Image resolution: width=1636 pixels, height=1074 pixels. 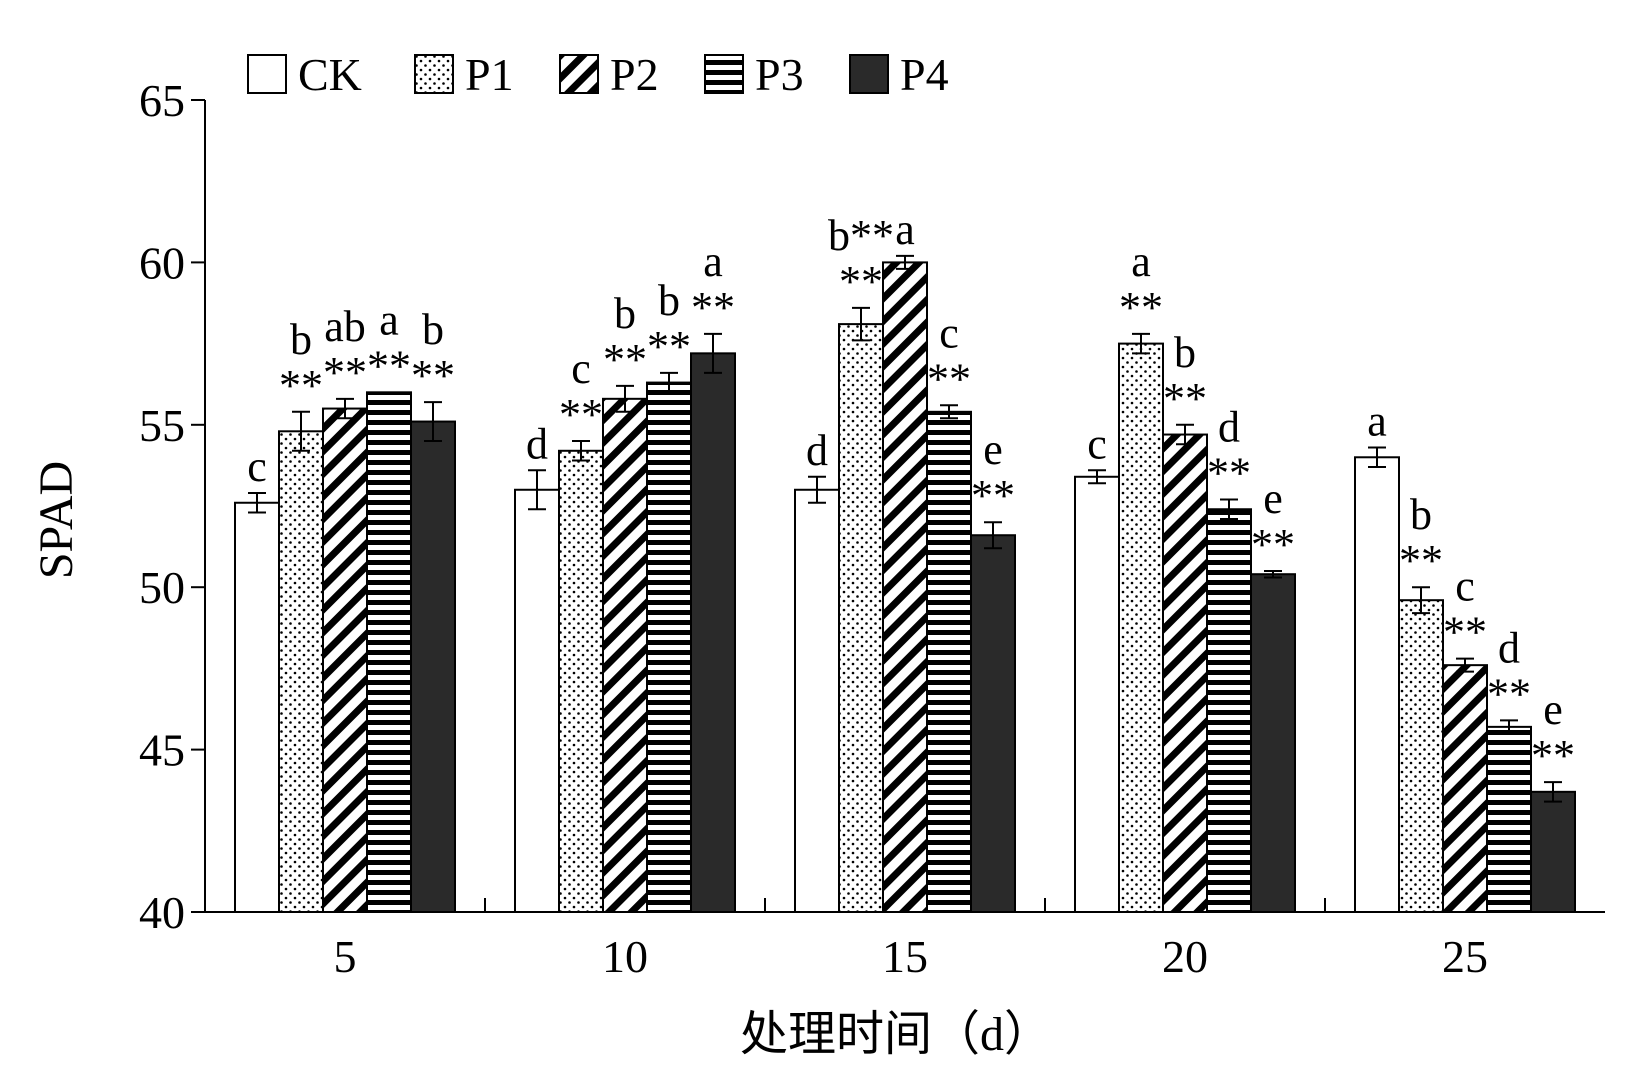 What do you see at coordinates (489, 74) in the screenshot?
I see `legend-label: P1` at bounding box center [489, 74].